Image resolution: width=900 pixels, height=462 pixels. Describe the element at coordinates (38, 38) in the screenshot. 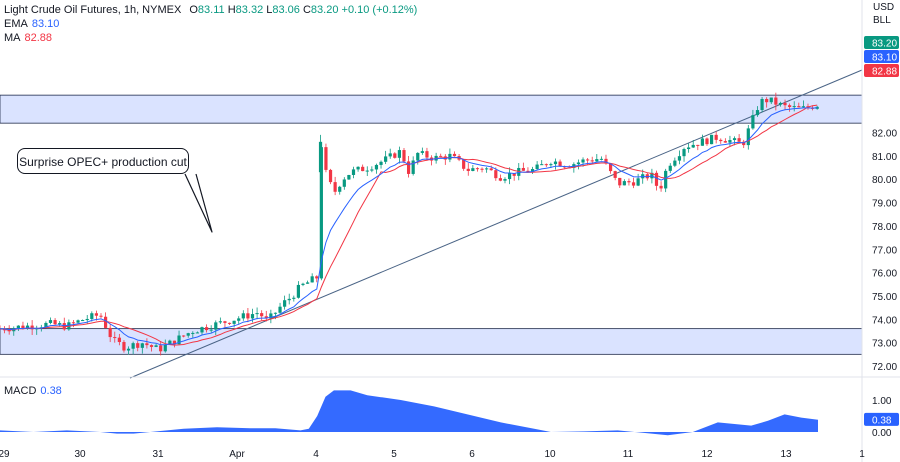

I see `ma-value: 82.88` at that location.